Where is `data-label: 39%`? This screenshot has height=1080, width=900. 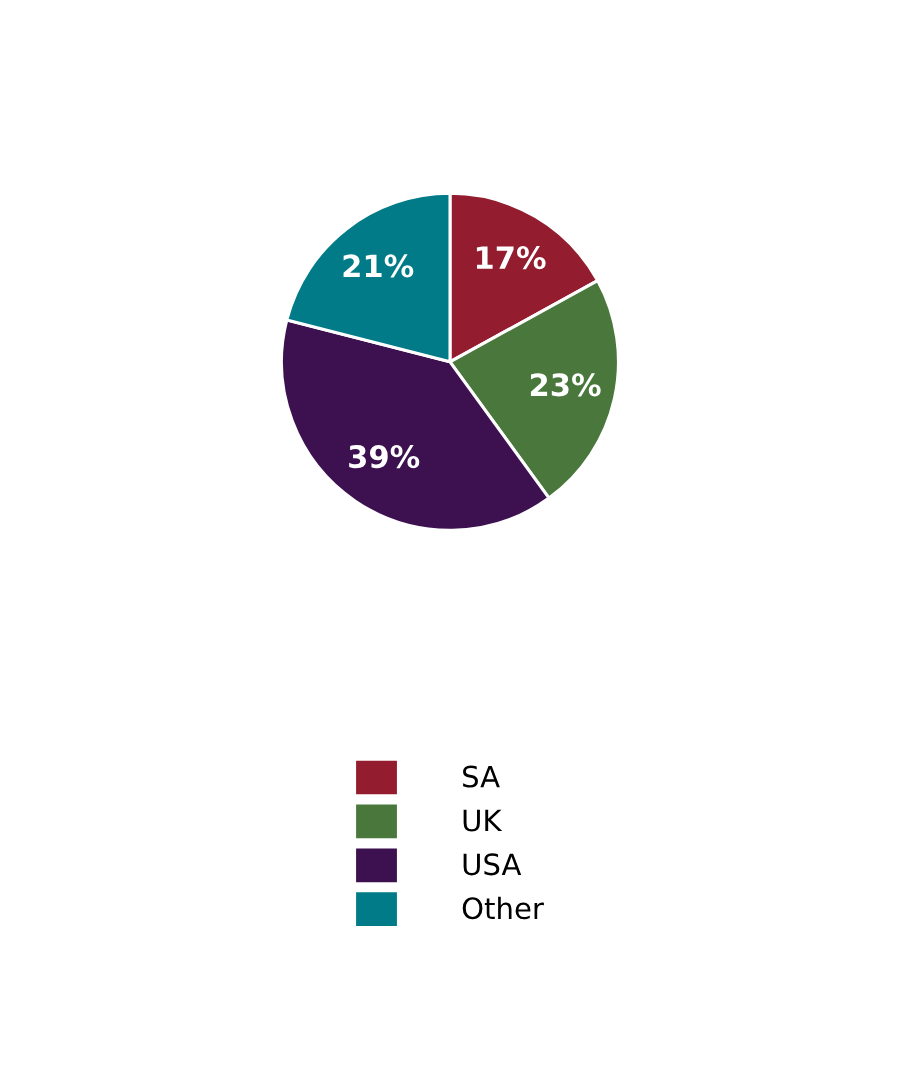
data-label: 39% is located at coordinates (384, 457).